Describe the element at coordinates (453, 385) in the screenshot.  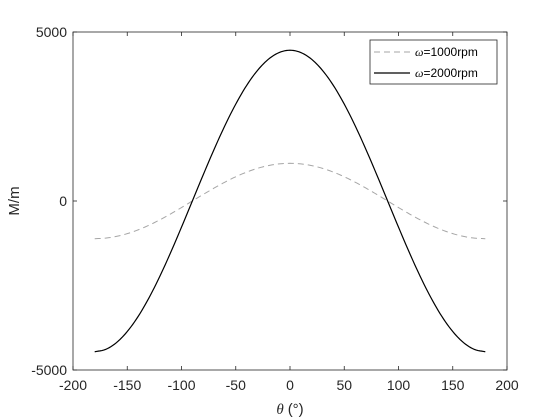
I see `x-tick-label-150: 150` at that location.